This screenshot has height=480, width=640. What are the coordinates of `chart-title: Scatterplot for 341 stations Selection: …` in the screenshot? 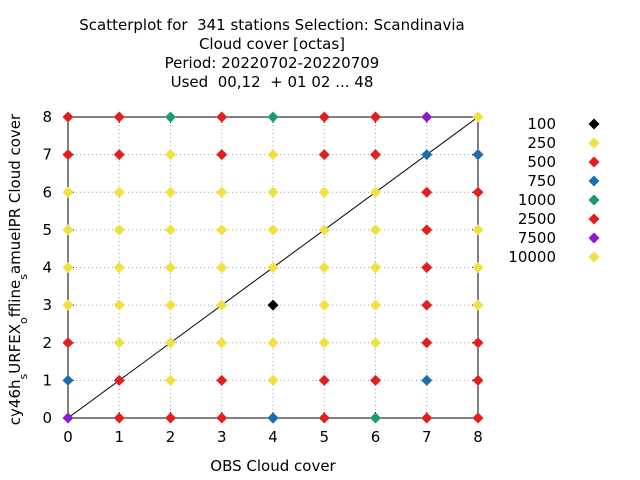 It's located at (272, 54).